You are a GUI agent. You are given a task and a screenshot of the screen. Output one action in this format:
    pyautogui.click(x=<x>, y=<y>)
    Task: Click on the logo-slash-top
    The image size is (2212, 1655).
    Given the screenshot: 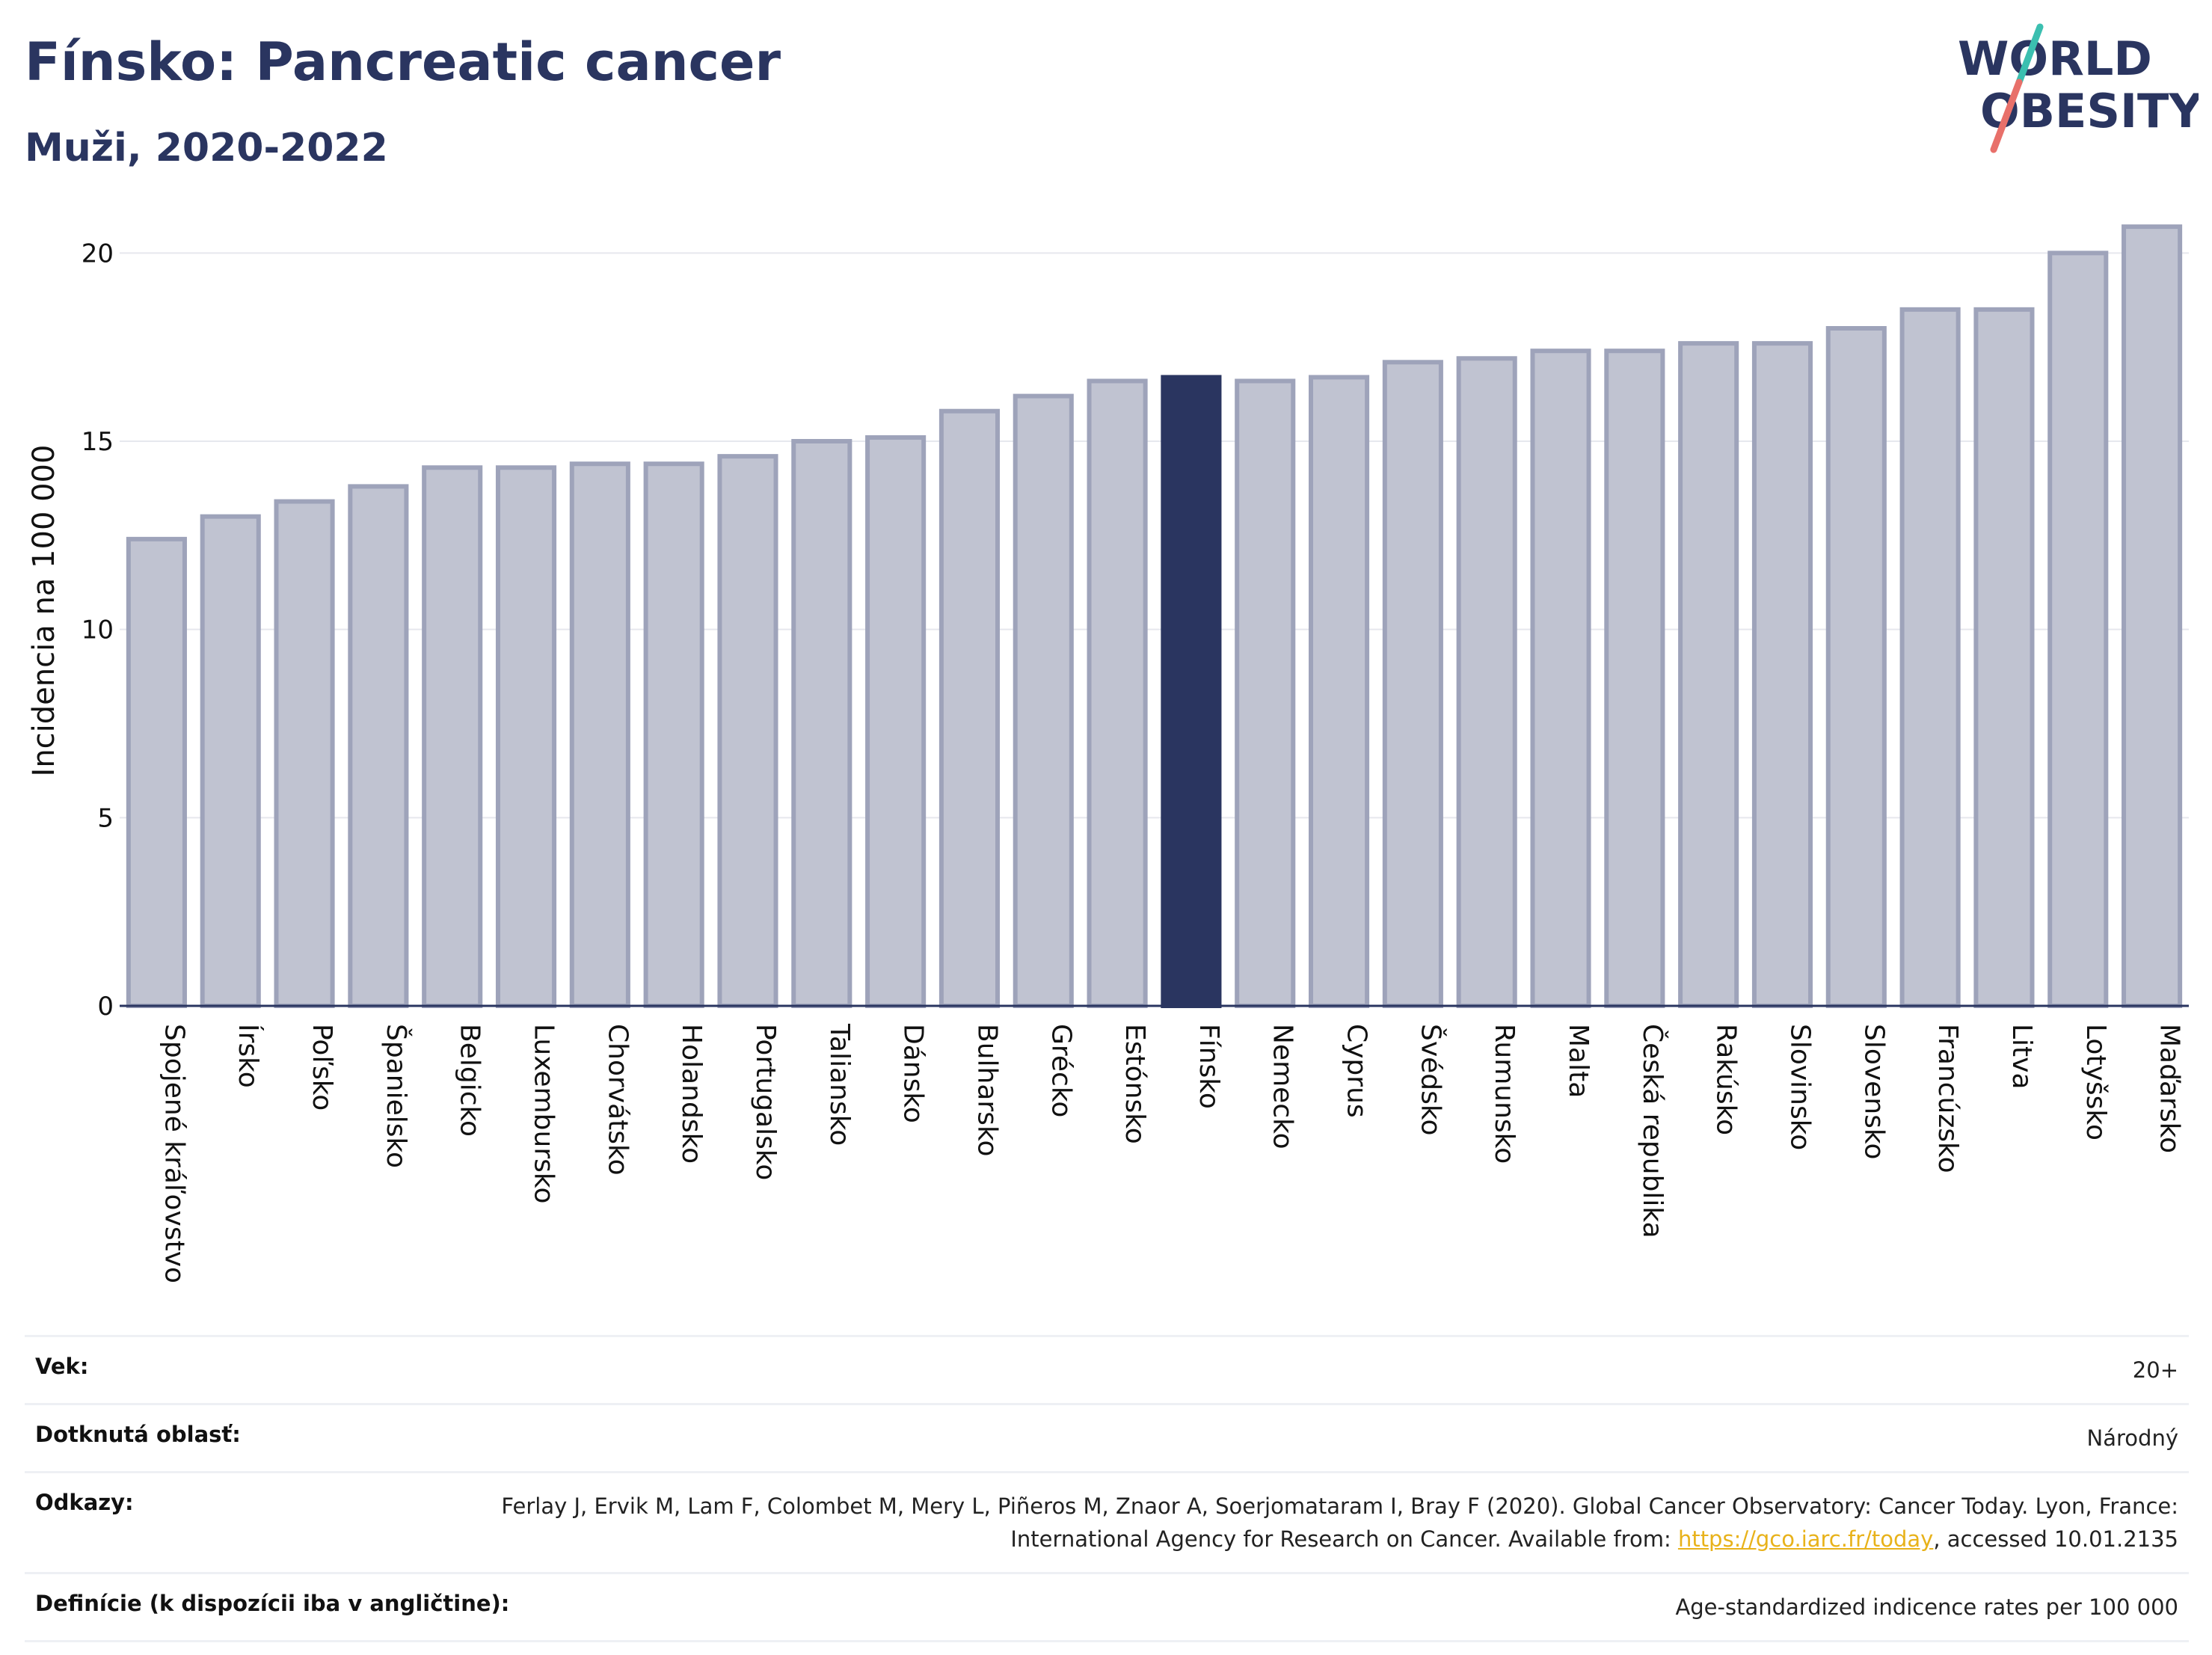 What is the action you would take?
    pyautogui.click(x=2029, y=54)
    